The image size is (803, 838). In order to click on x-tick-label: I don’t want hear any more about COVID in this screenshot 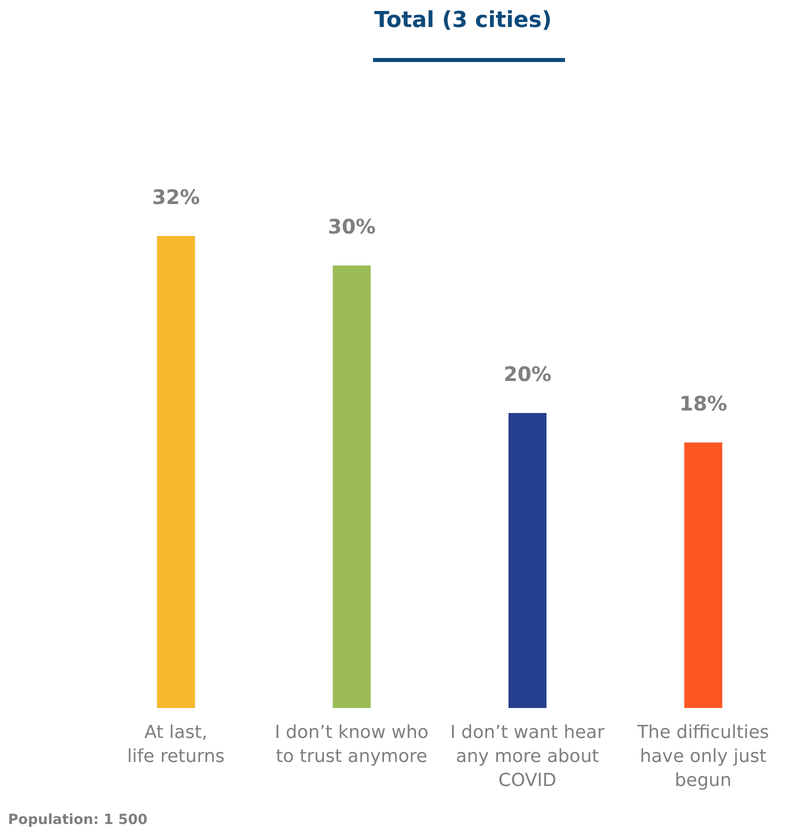, I will do `click(528, 756)`.